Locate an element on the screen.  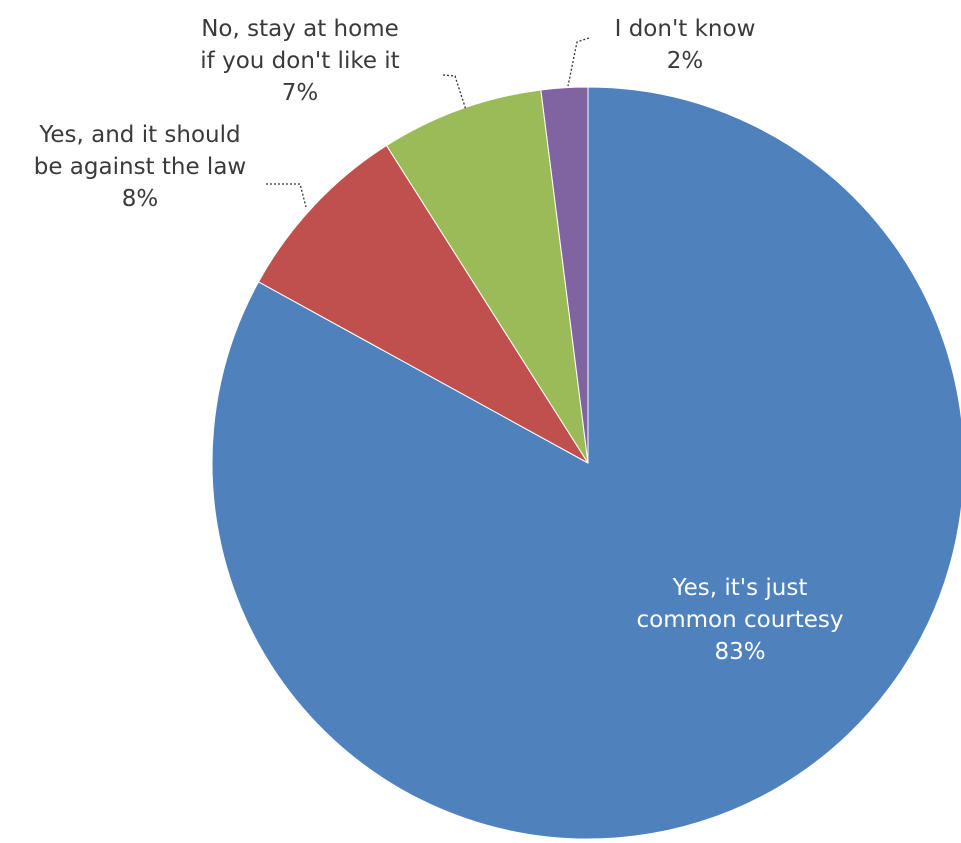
slice-label-1: Yes, and it should be against the law 8% is located at coordinates (140, 167).